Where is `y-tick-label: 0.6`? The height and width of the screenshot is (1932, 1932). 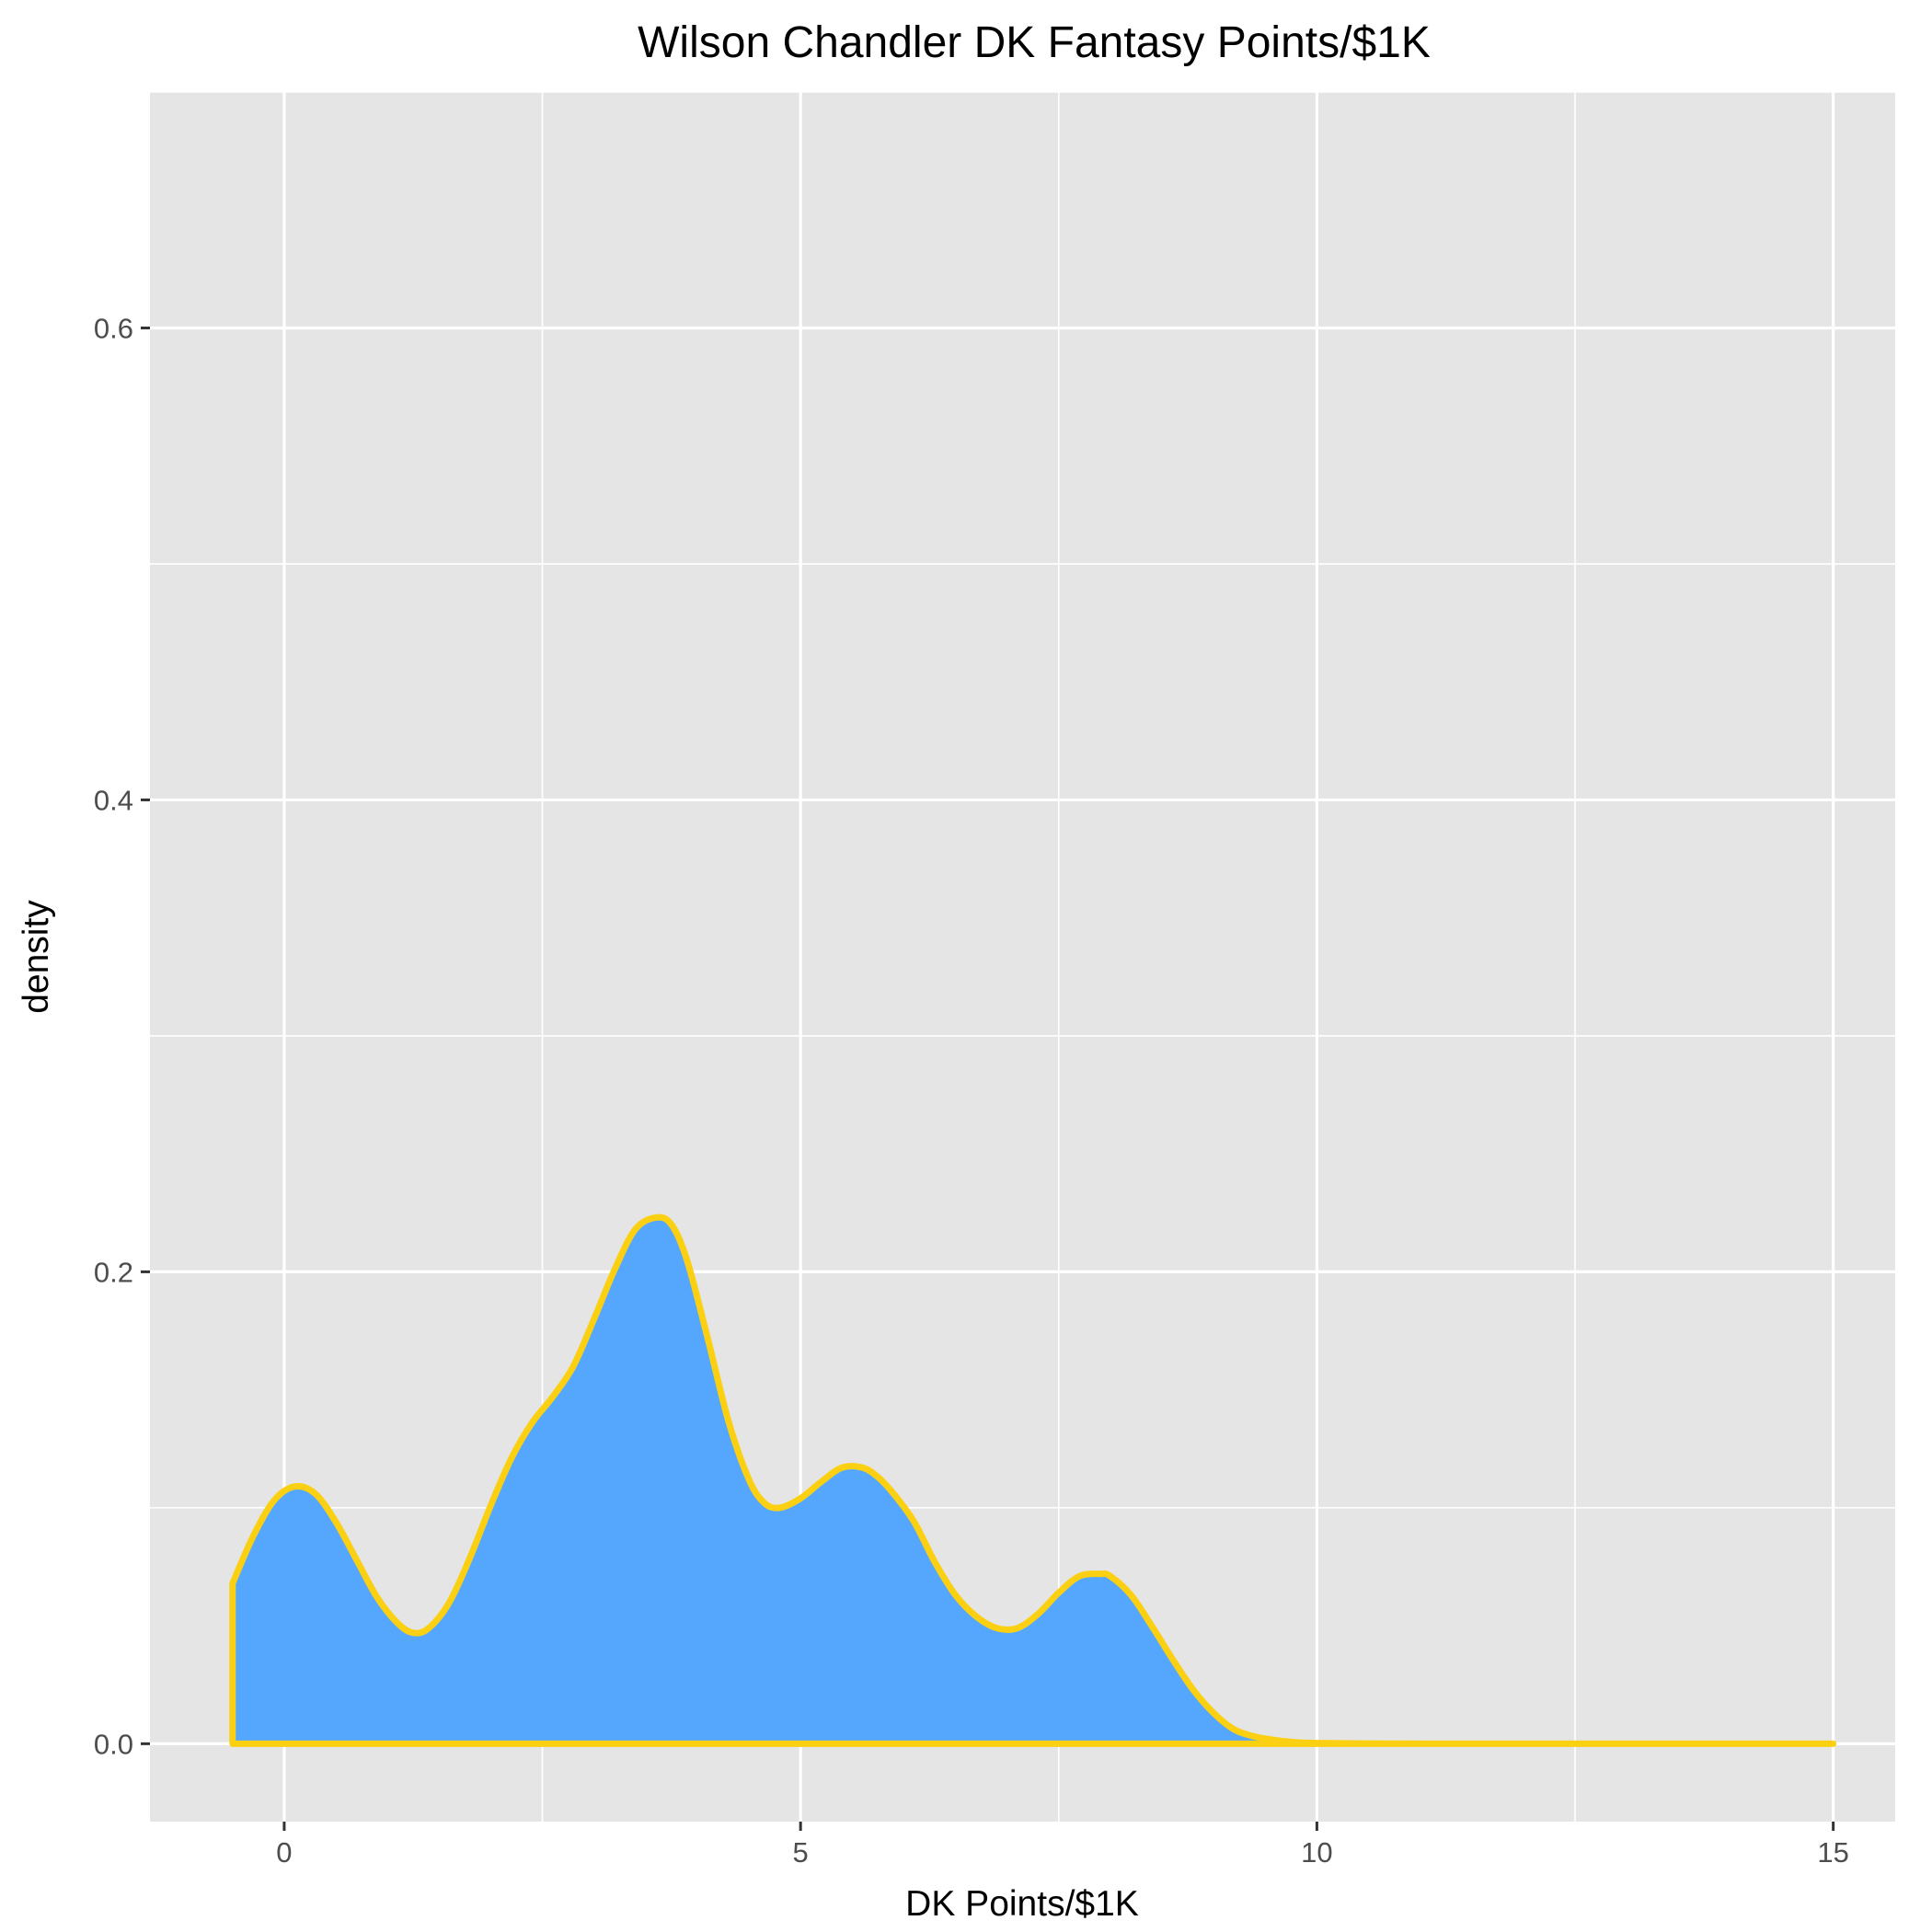
y-tick-label: 0.6 is located at coordinates (113, 328).